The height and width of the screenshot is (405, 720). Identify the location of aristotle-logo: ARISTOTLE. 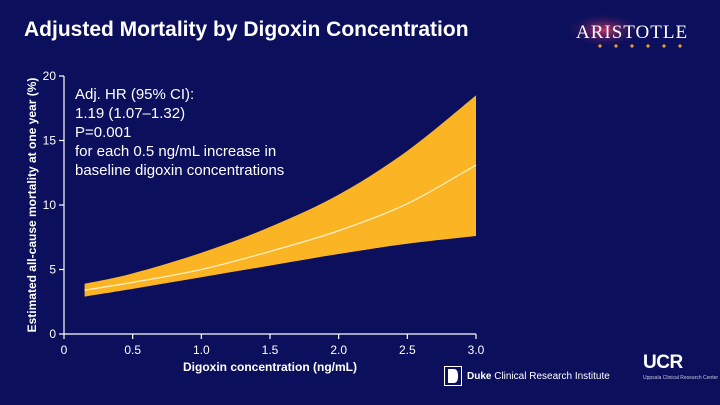
(626, 30).